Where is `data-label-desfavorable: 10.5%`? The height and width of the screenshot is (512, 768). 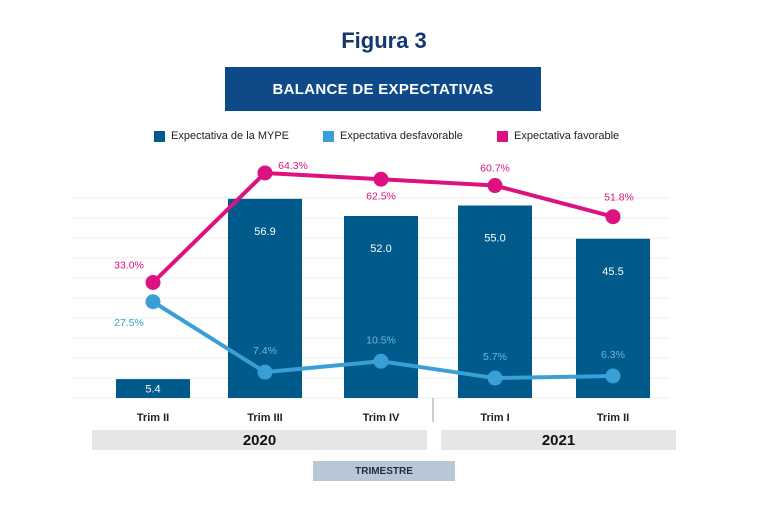
data-label-desfavorable: 10.5% is located at coordinates (381, 340).